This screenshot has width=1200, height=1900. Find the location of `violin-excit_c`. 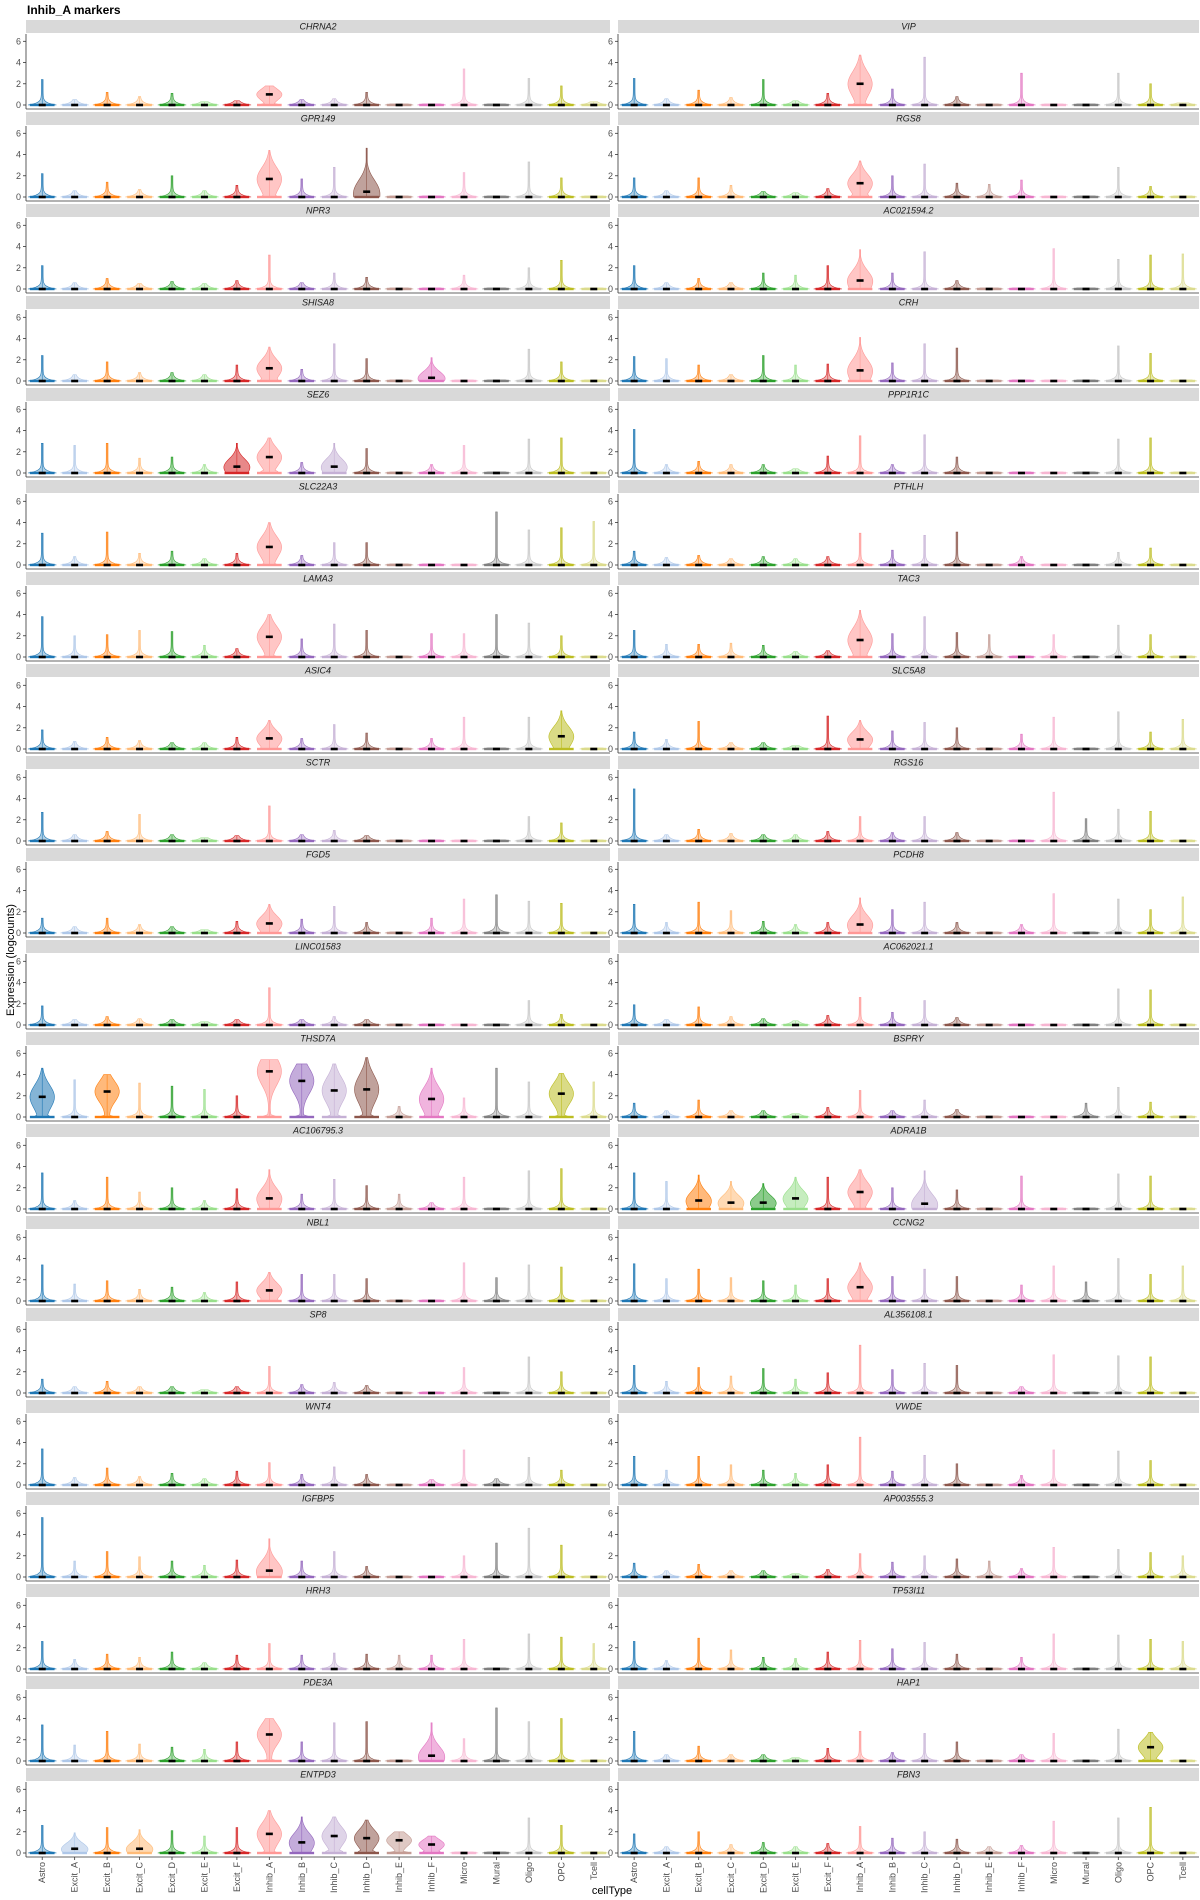

violin-excit_c is located at coordinates (731, 192).